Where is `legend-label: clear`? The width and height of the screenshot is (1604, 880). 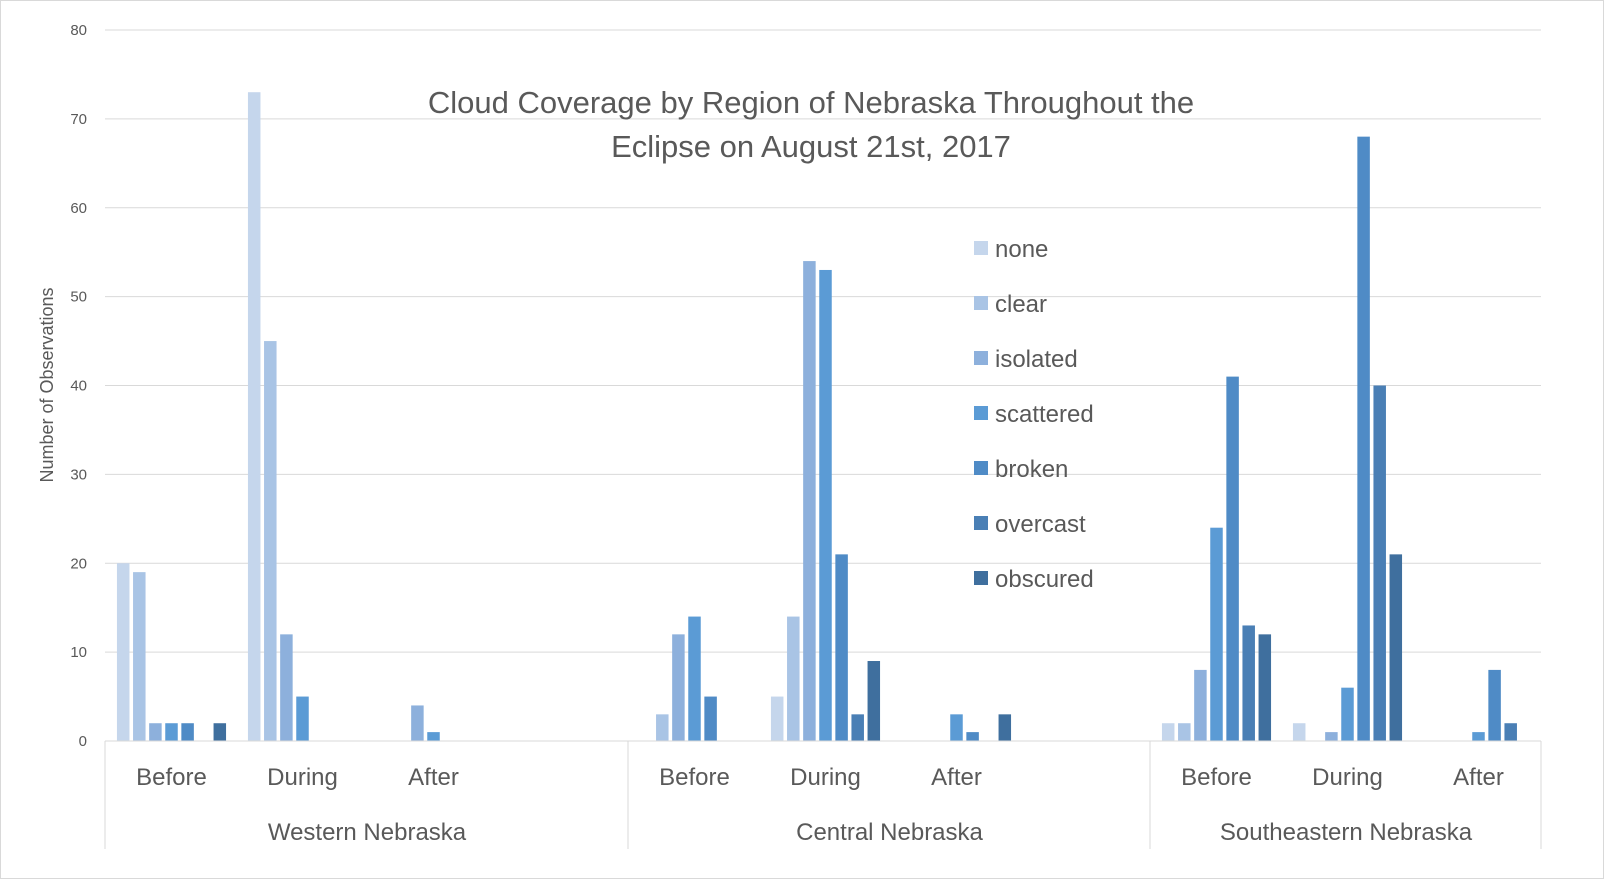 legend-label: clear is located at coordinates (1021, 304).